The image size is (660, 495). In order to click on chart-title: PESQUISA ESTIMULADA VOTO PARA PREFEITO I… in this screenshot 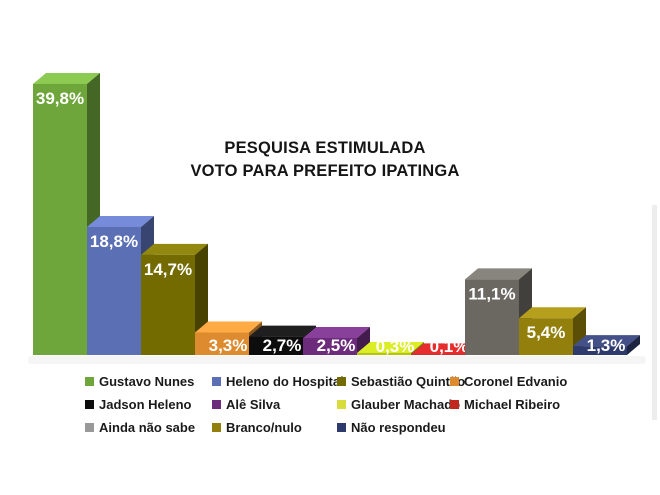, I will do `click(325, 160)`.